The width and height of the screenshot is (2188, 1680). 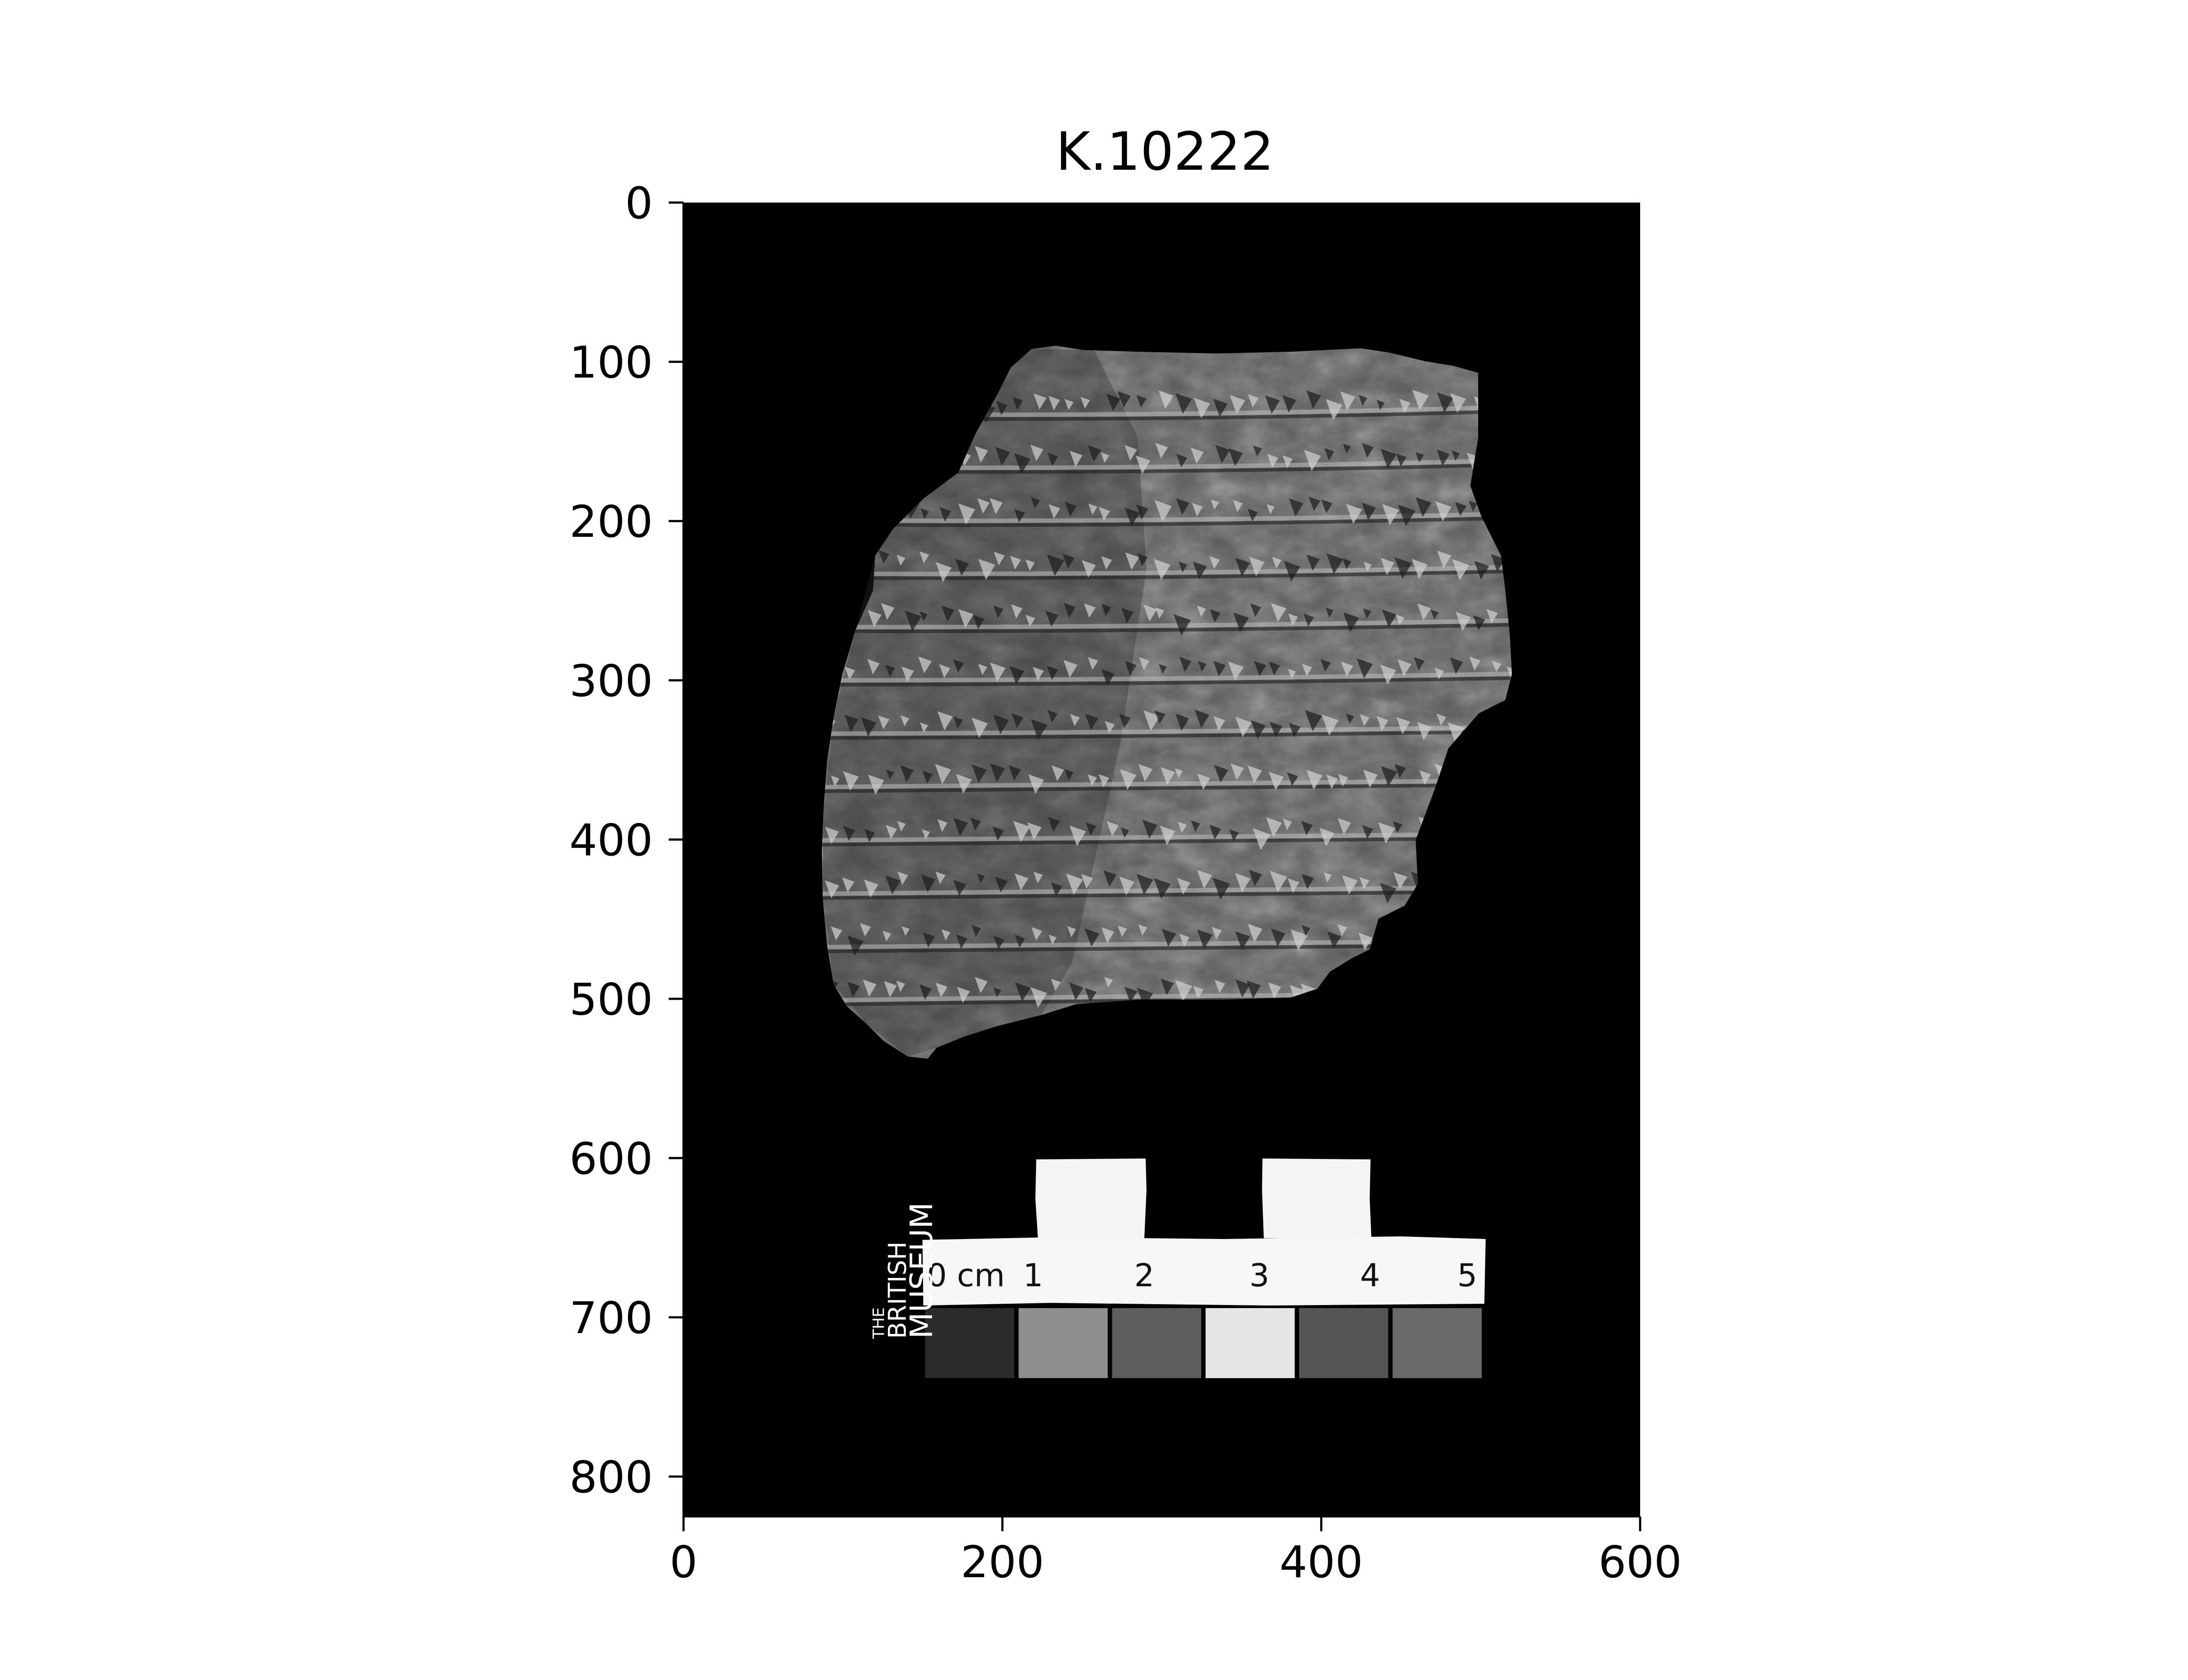 I want to click on x-tick-label: 0, so click(x=684, y=1562).